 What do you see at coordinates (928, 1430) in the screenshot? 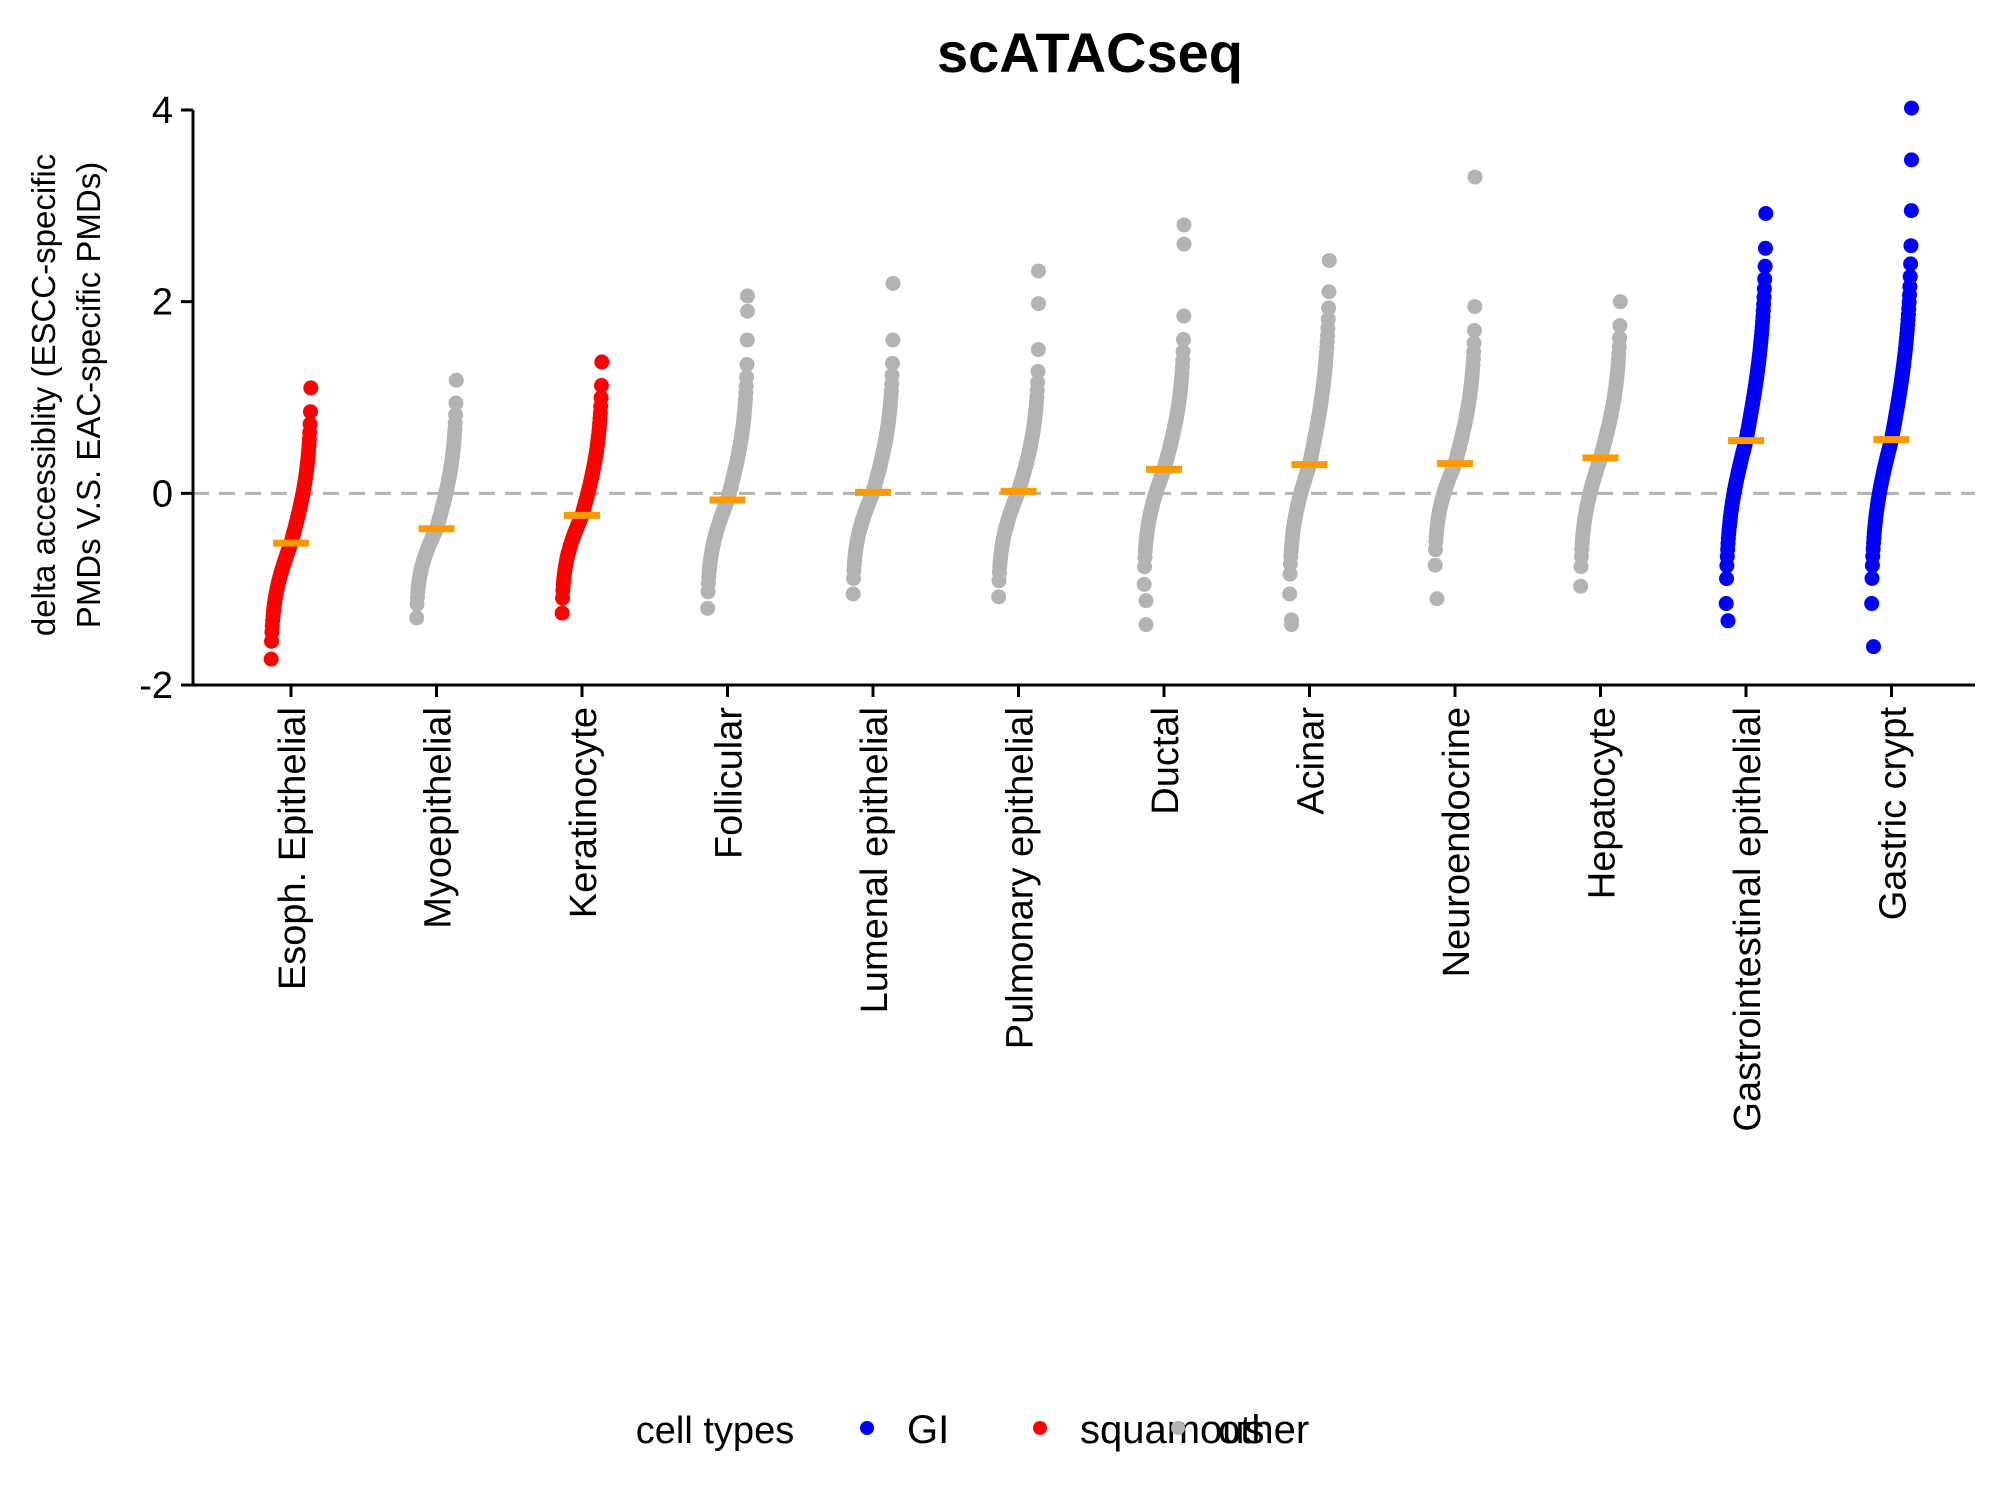
I see `legend-label: GI` at bounding box center [928, 1430].